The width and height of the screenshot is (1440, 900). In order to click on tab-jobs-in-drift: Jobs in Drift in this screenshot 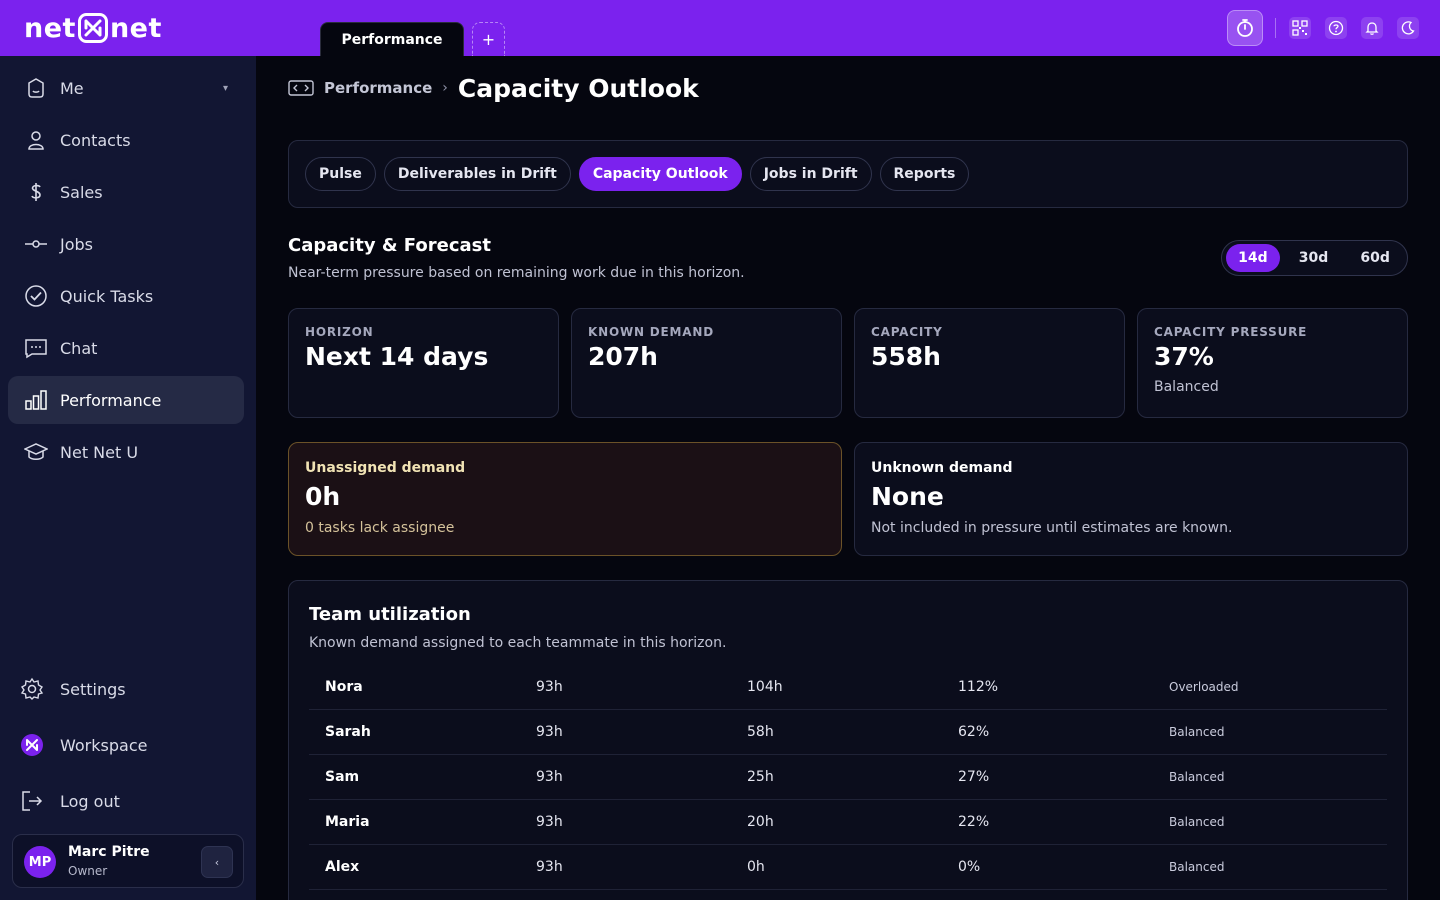, I will do `click(810, 174)`.